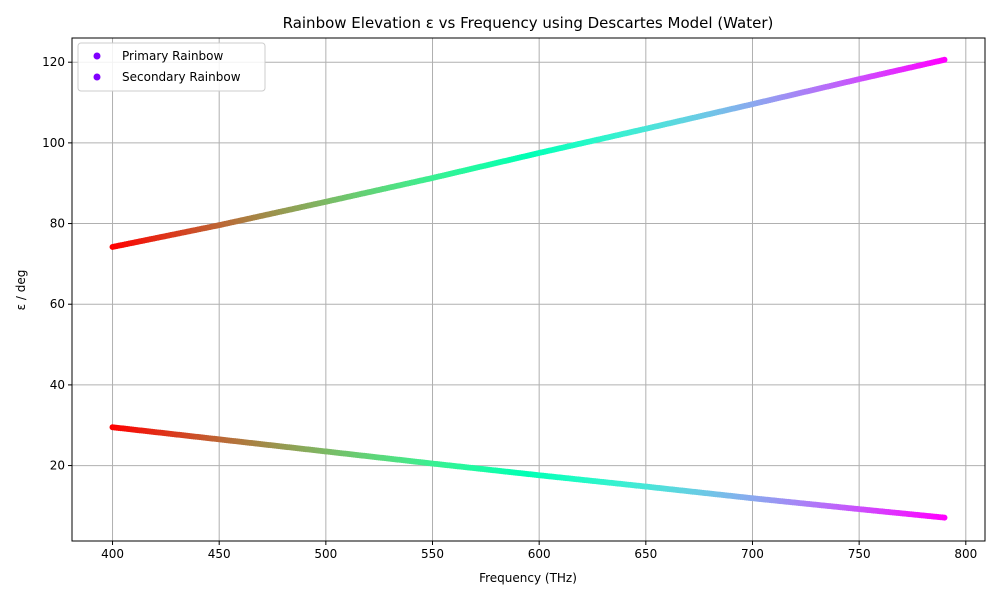 The height and width of the screenshot is (600, 1000). Describe the element at coordinates (173, 56) in the screenshot. I see `legend-label-primary: Primary Rainbow` at that location.